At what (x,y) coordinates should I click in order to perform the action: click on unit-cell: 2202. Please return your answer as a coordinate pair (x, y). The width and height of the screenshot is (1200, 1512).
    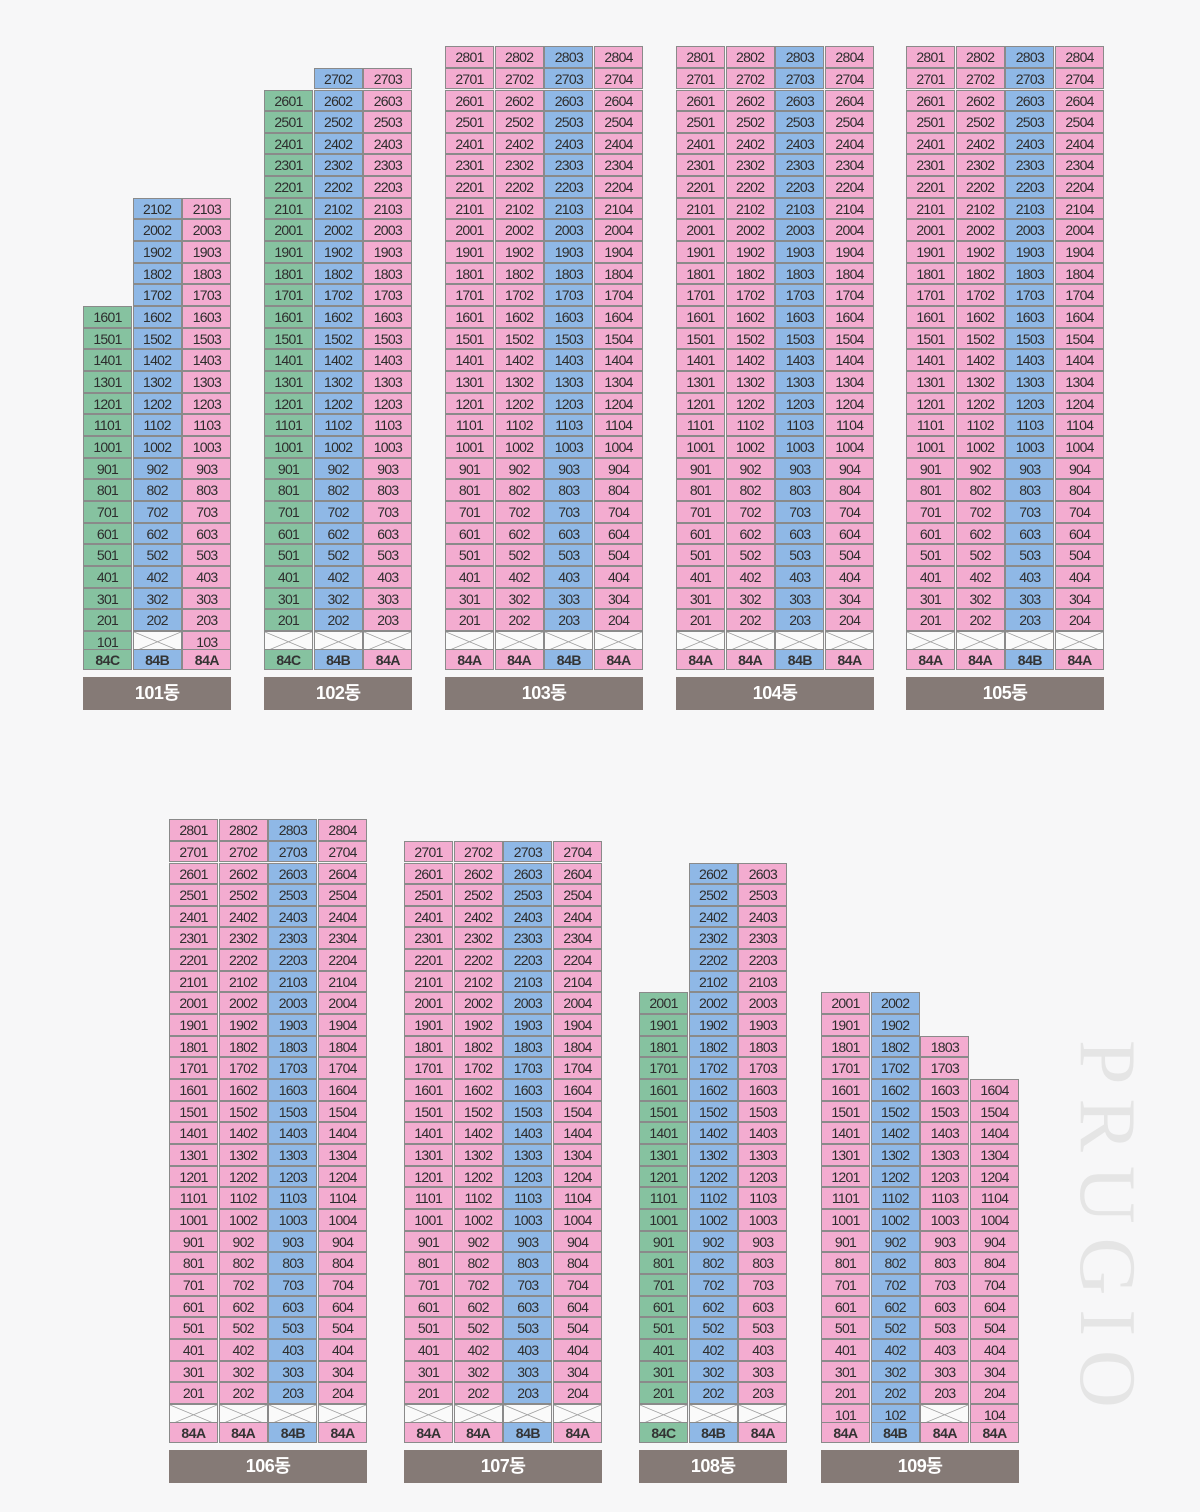
    Looking at the image, I should click on (713, 960).